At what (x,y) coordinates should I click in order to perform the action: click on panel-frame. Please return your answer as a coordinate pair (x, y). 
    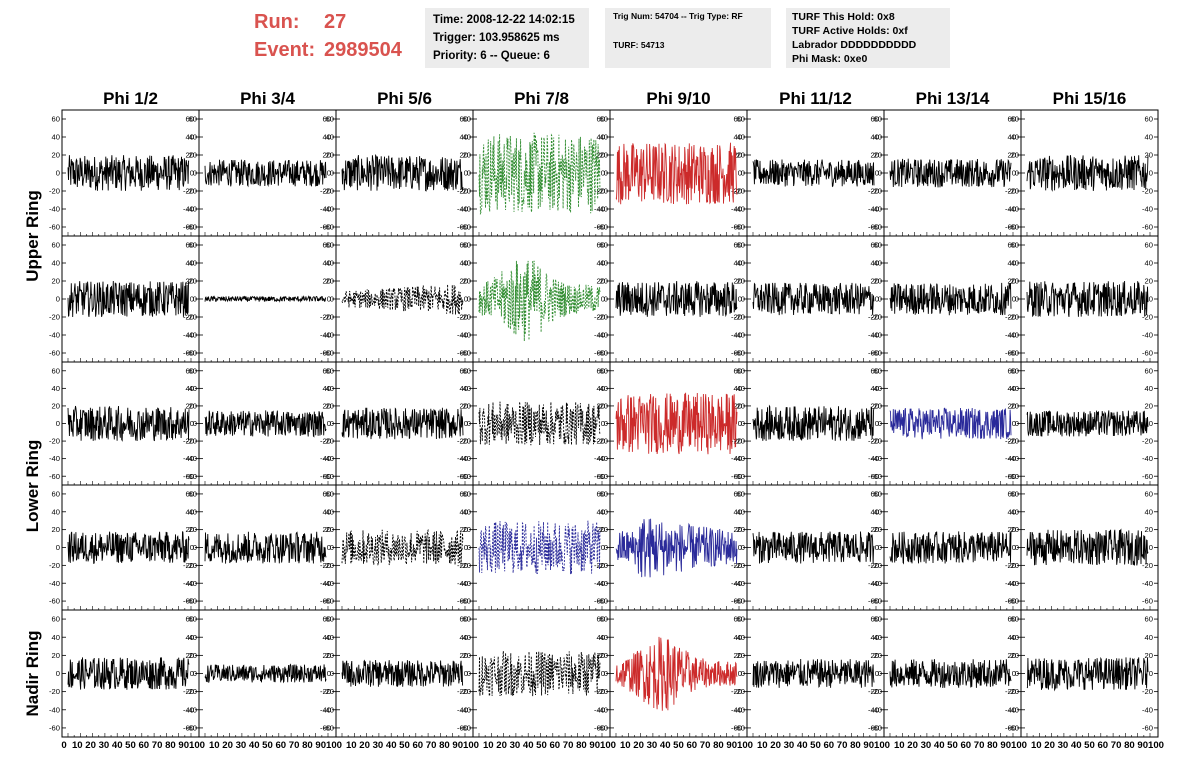
    Looking at the image, I should click on (815, 673).